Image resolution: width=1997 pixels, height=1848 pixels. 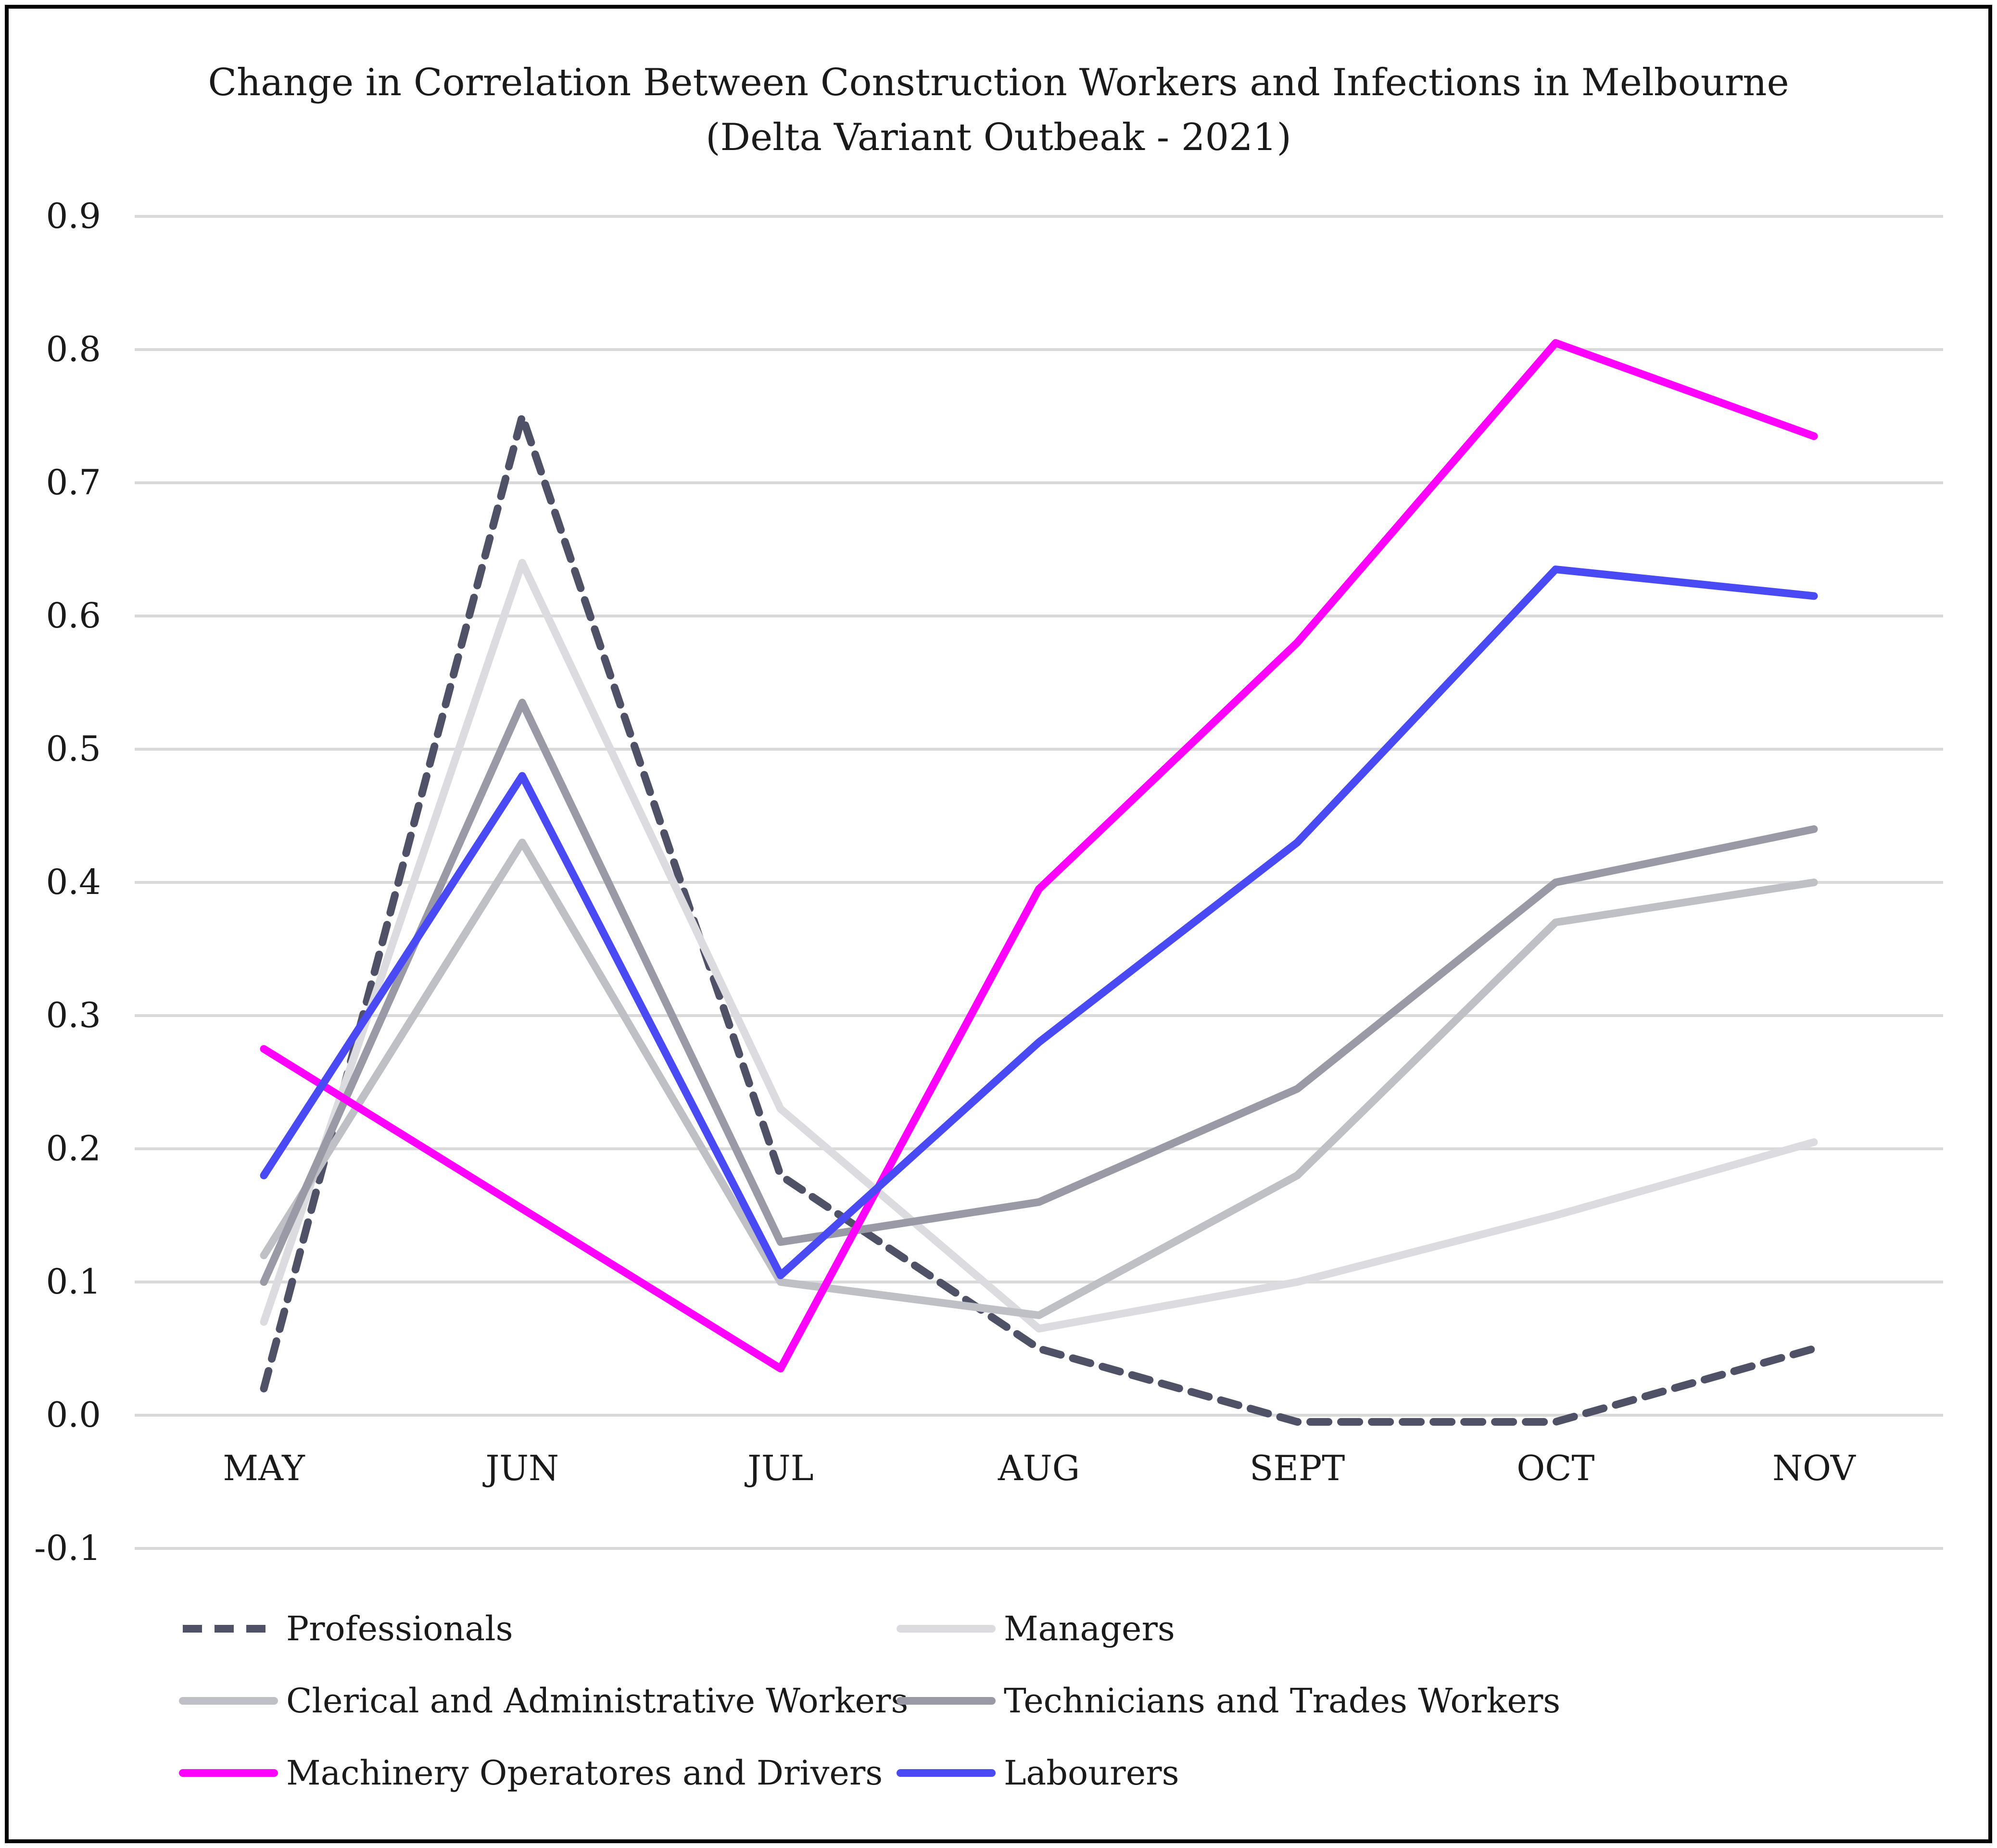 What do you see at coordinates (1297, 1468) in the screenshot?
I see `x-tick-label: SEPT` at bounding box center [1297, 1468].